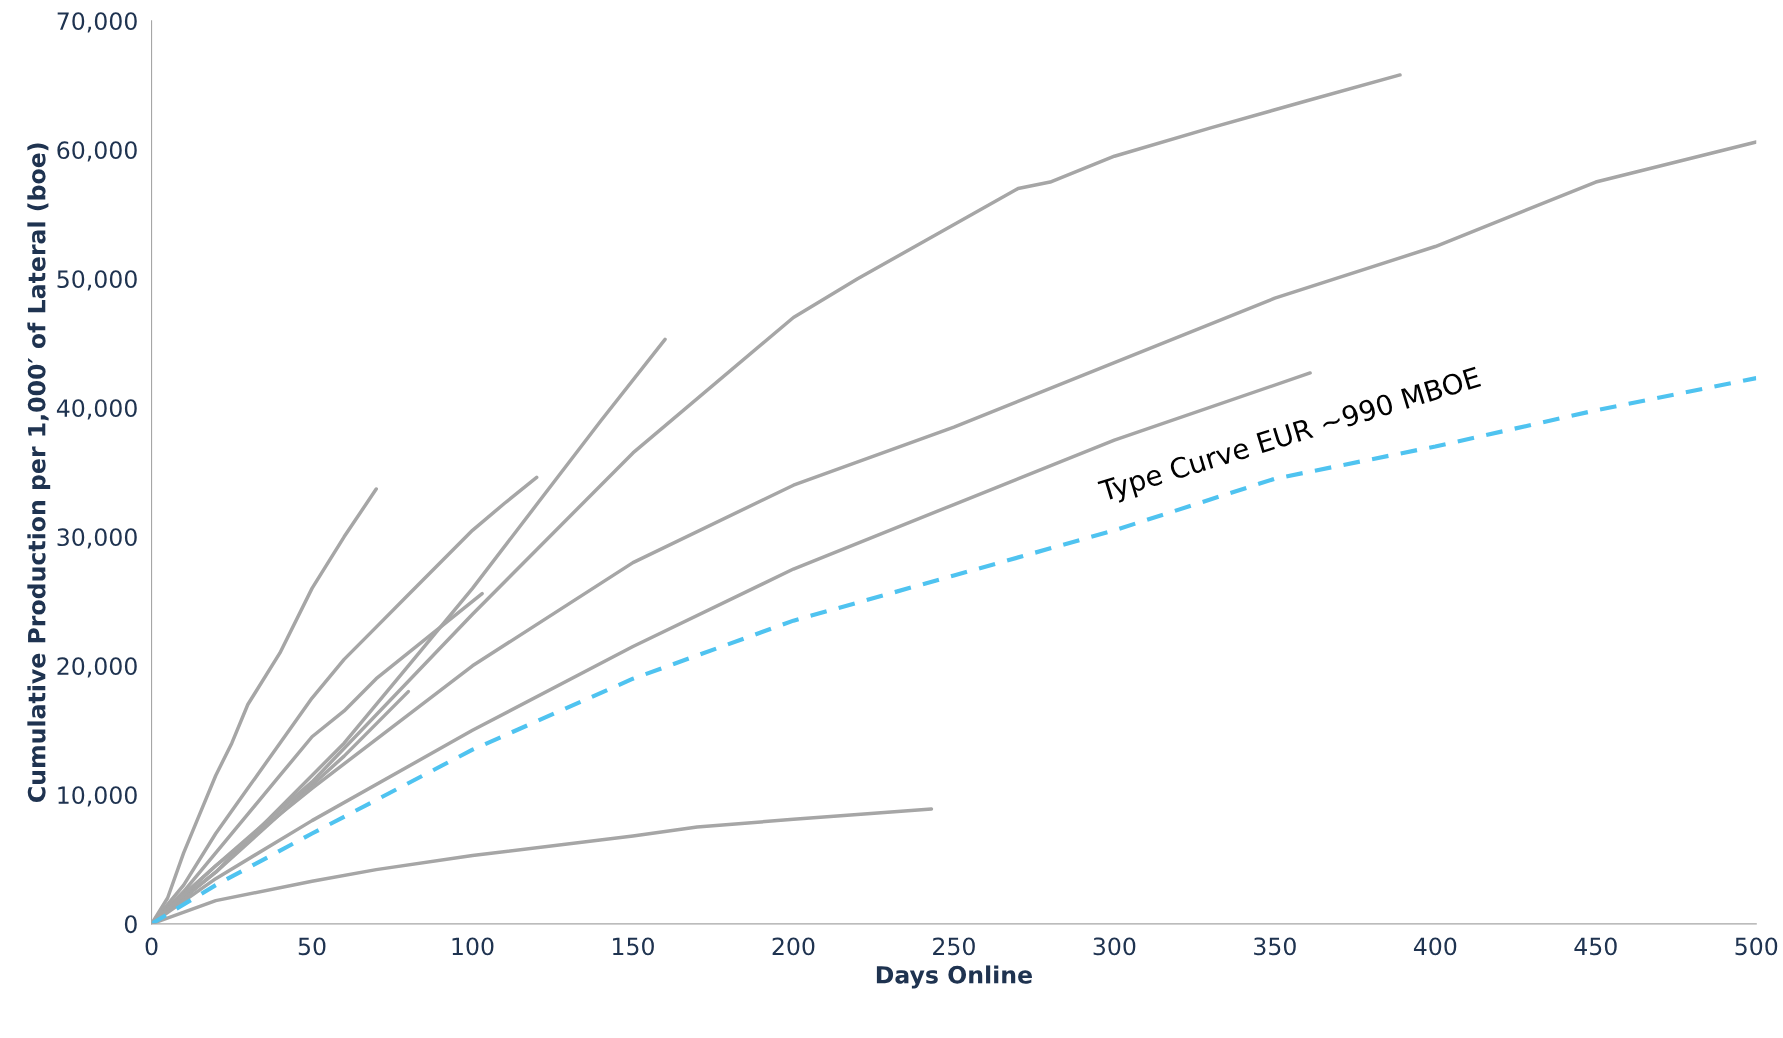 The height and width of the screenshot is (1038, 1783). What do you see at coordinates (130, 924) in the screenshot?
I see `y-tick-label: 0` at bounding box center [130, 924].